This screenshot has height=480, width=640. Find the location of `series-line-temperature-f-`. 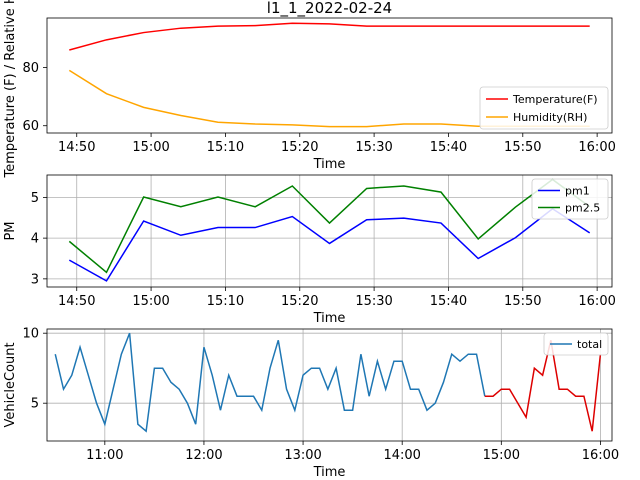

series-line-temperature-f- is located at coordinates (329, 36).